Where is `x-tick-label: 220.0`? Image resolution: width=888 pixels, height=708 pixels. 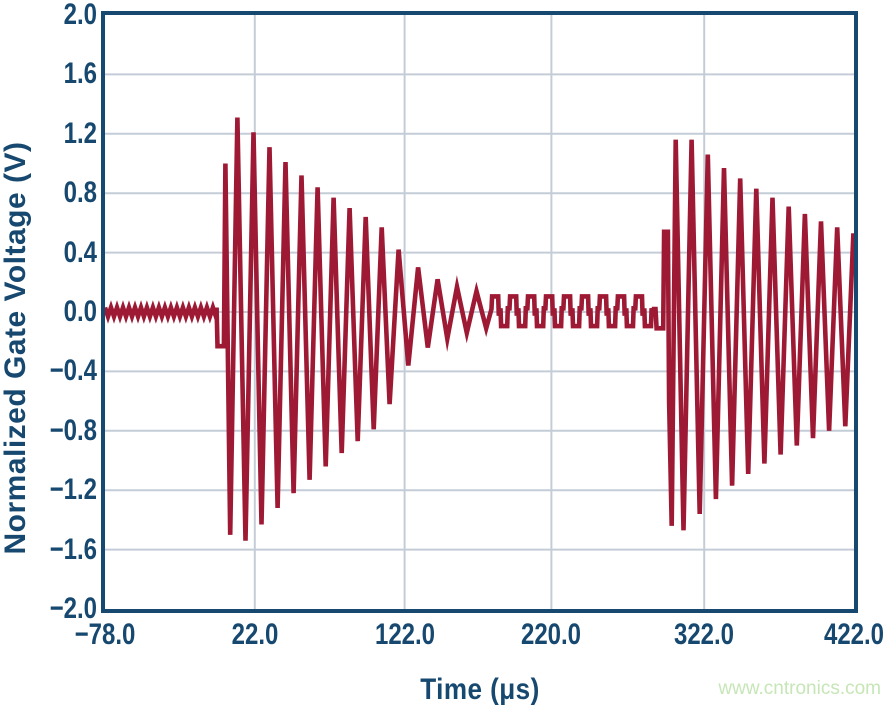 x-tick-label: 220.0 is located at coordinates (551, 634).